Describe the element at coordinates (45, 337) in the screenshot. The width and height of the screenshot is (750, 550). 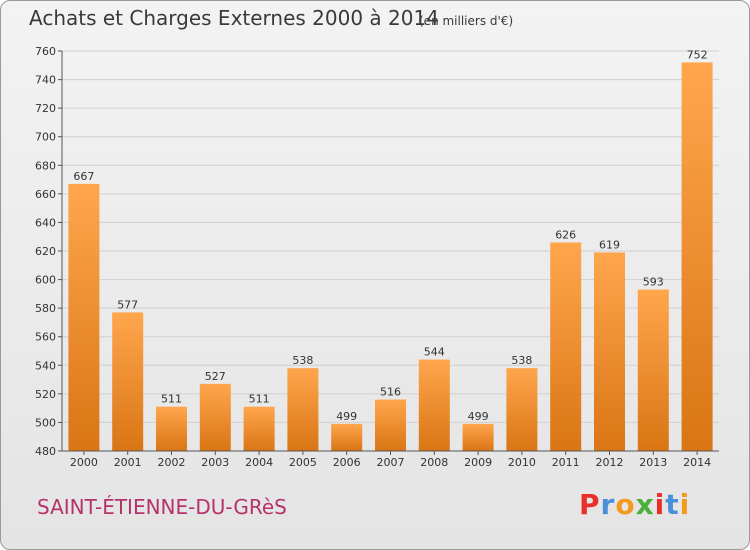
I see `y-tick-label: 560` at that location.